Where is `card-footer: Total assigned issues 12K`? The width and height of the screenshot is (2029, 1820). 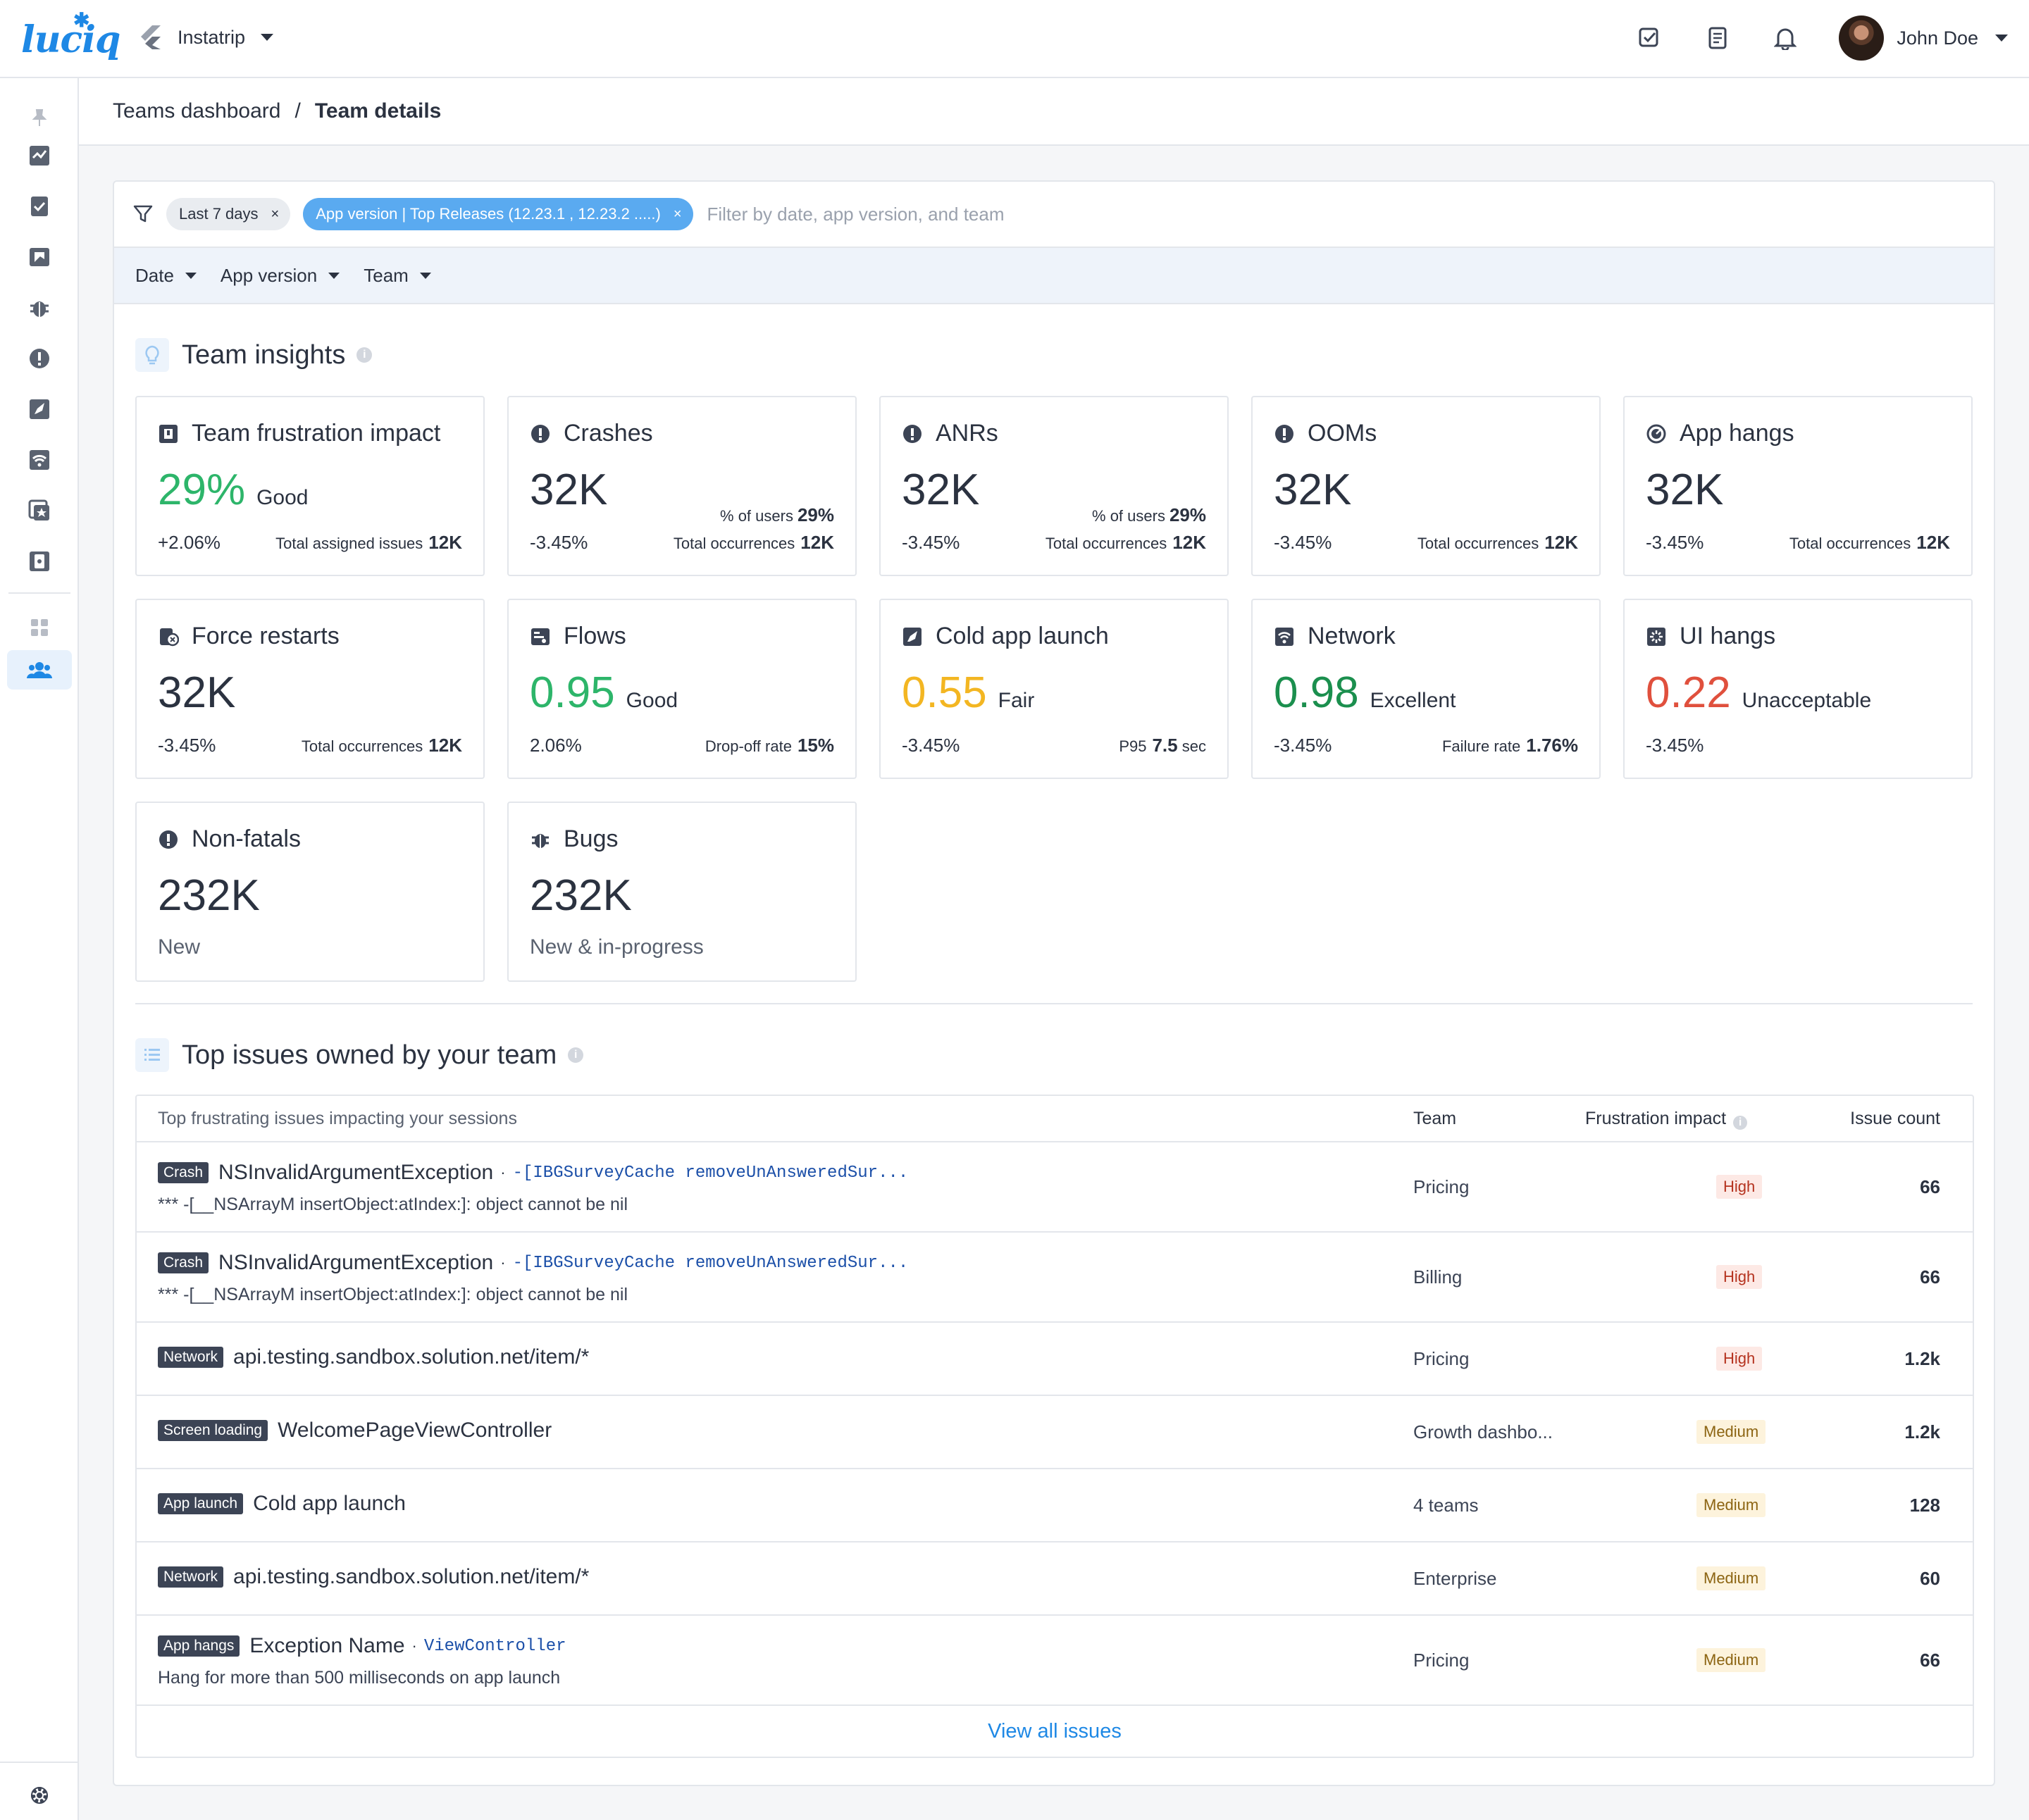 card-footer: Total assigned issues 12K is located at coordinates (369, 543).